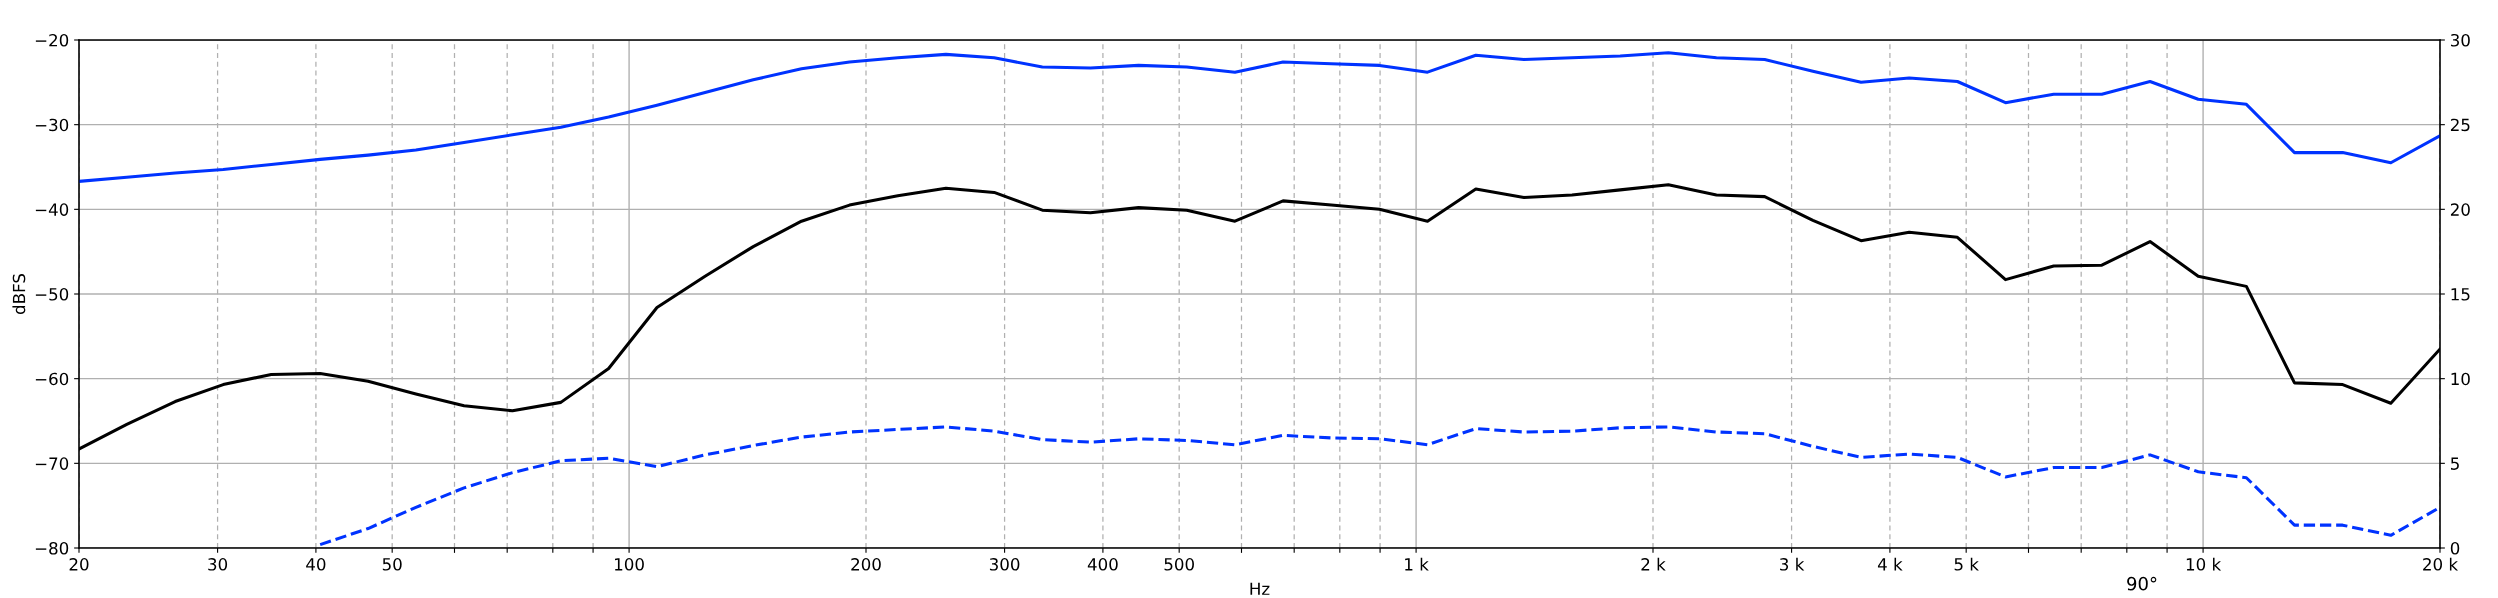 The width and height of the screenshot is (2498, 598). What do you see at coordinates (52, 463) in the screenshot?
I see `y-tick-label: −70` at bounding box center [52, 463].